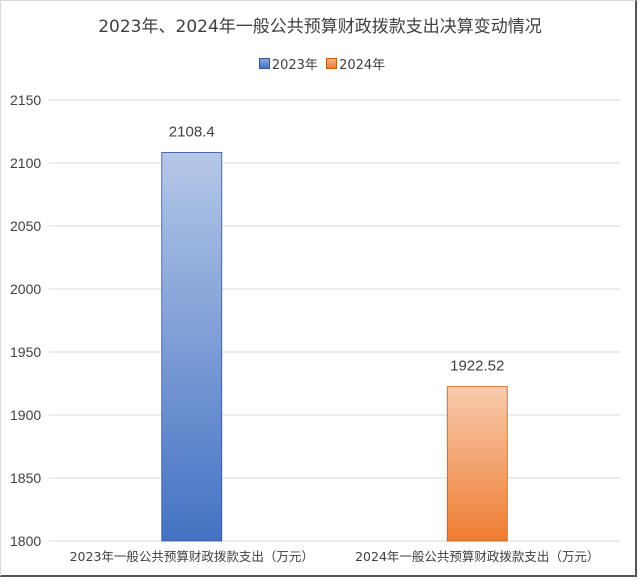 The image size is (640, 580). I want to click on data-label: 2108.4, so click(192, 131).